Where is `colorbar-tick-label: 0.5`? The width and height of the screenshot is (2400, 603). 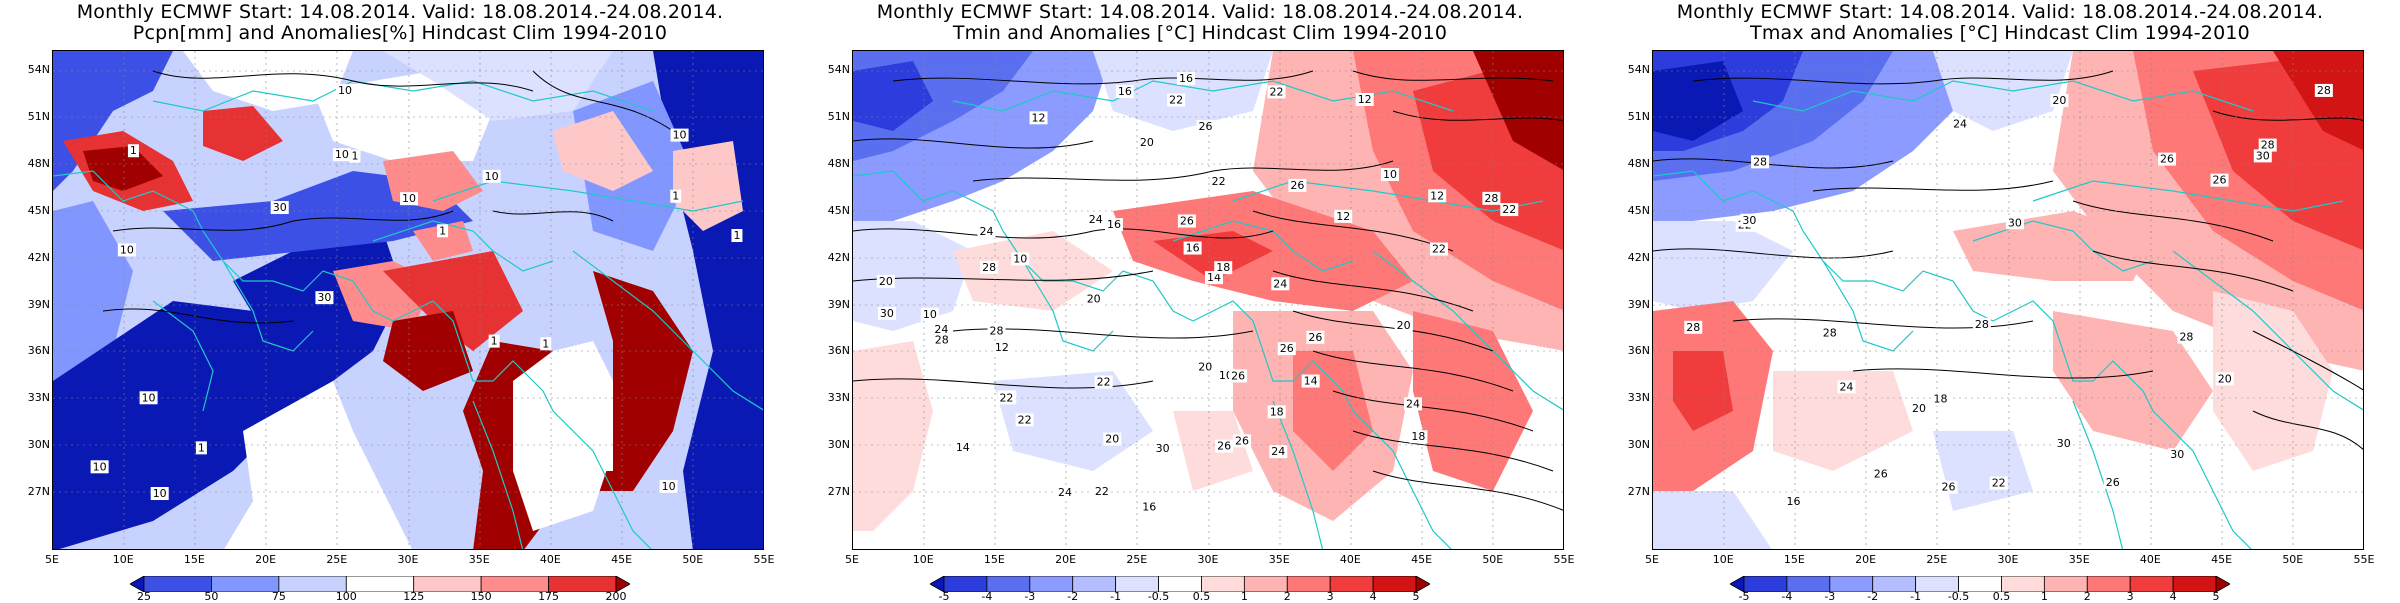
colorbar-tick-label: 0.5 is located at coordinates (2001, 596).